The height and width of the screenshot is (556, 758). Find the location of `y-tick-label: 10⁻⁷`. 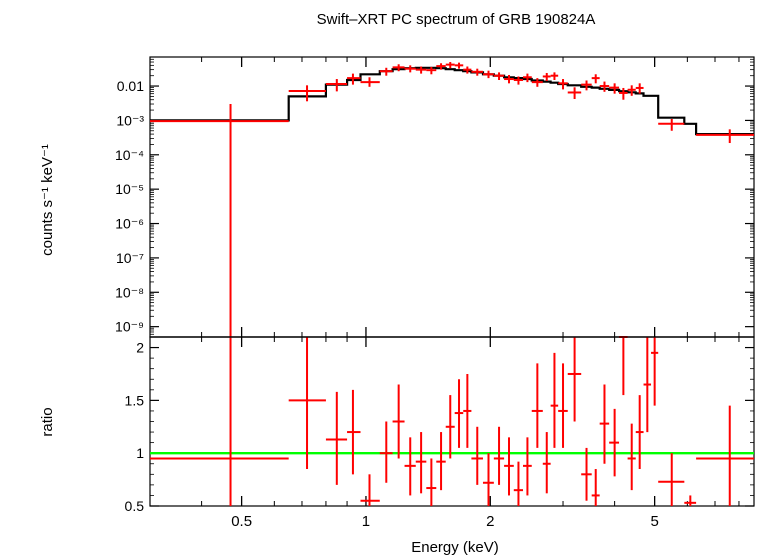

y-tick-label: 10⁻⁷ is located at coordinates (130, 258).